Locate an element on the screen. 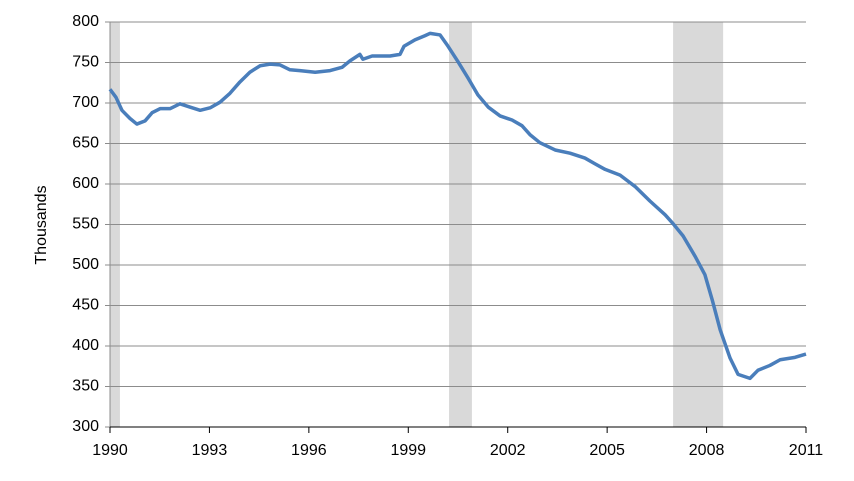 The width and height of the screenshot is (854, 481). x-tick-label: 2008 is located at coordinates (707, 450).